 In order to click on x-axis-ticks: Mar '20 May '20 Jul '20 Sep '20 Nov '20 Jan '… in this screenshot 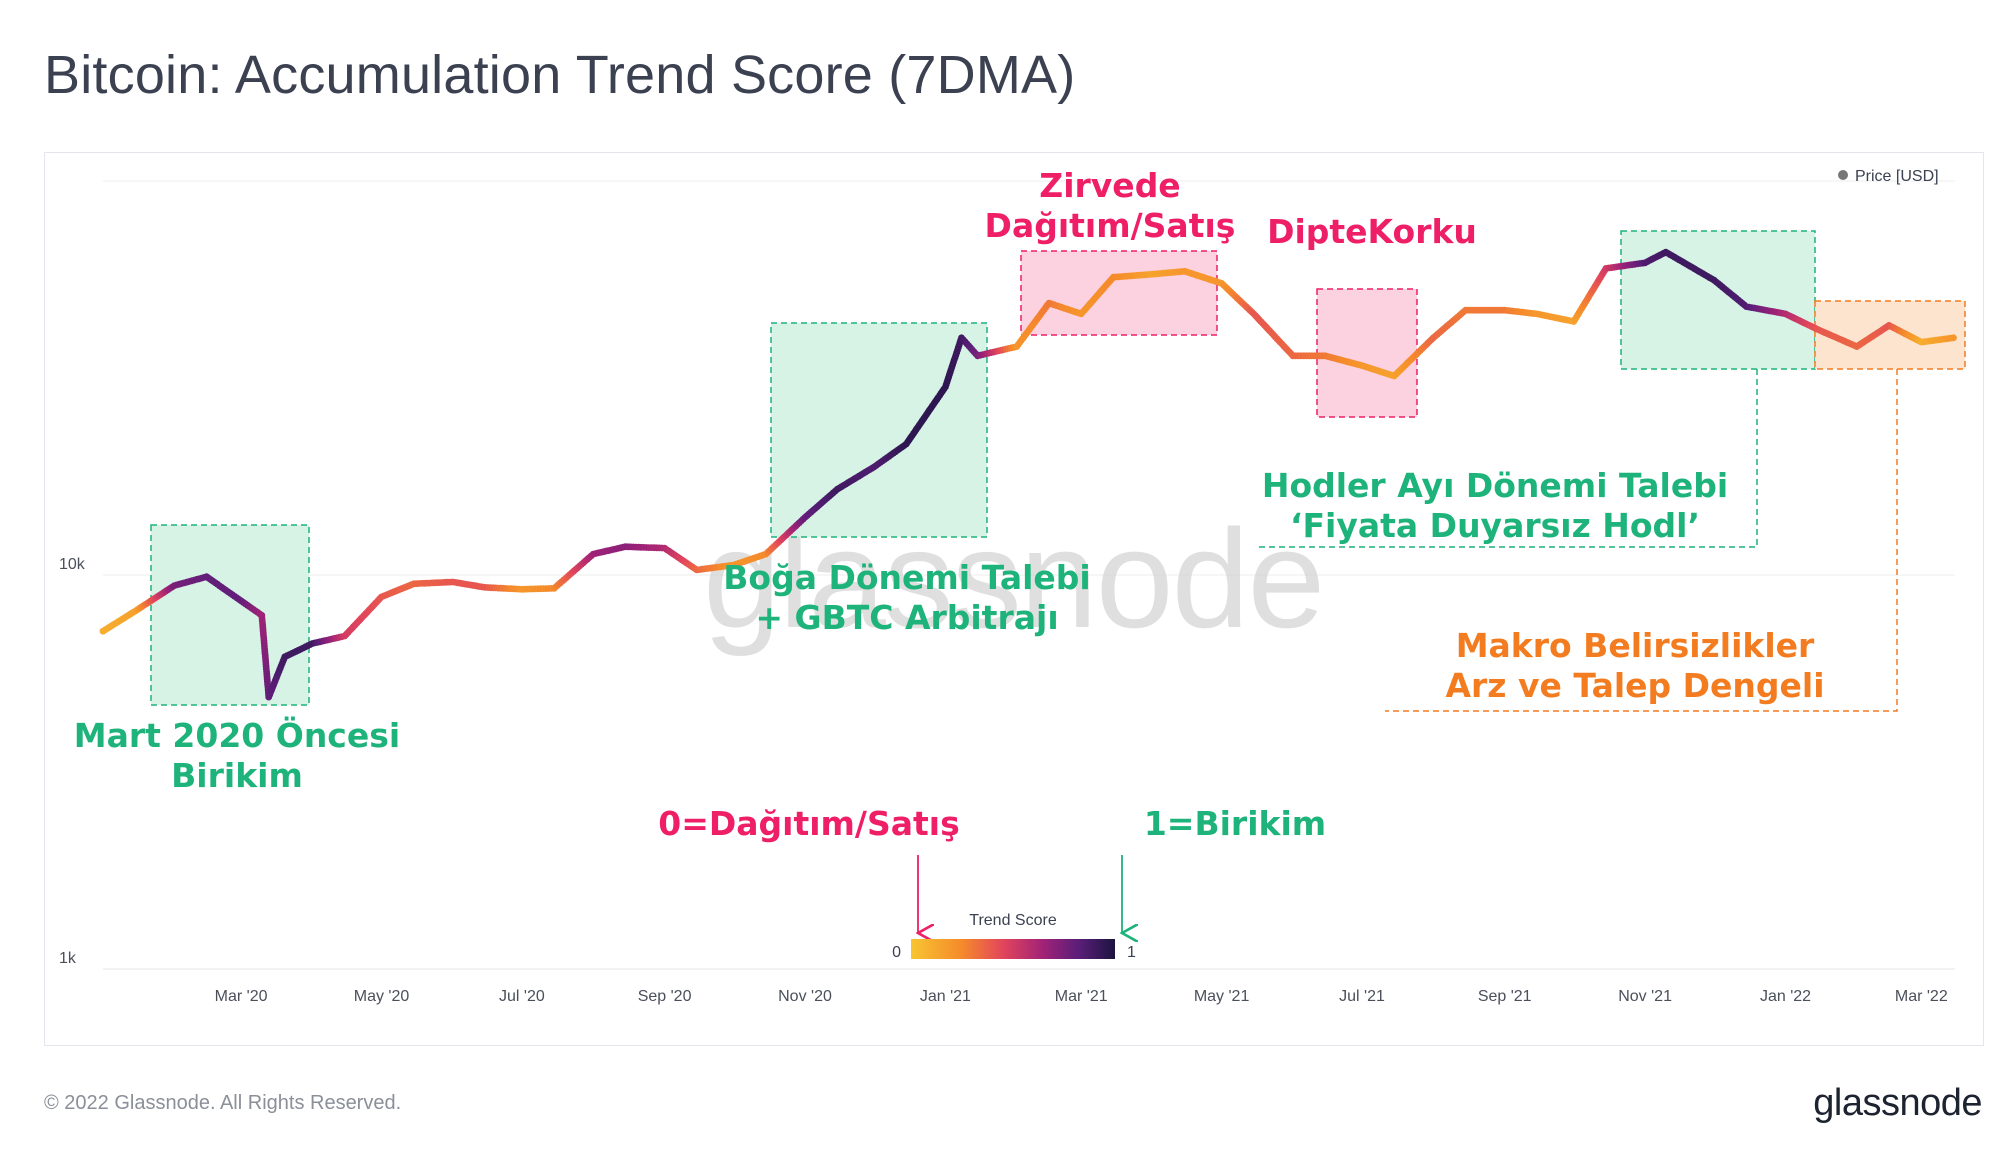, I will do `click(1081, 996)`.